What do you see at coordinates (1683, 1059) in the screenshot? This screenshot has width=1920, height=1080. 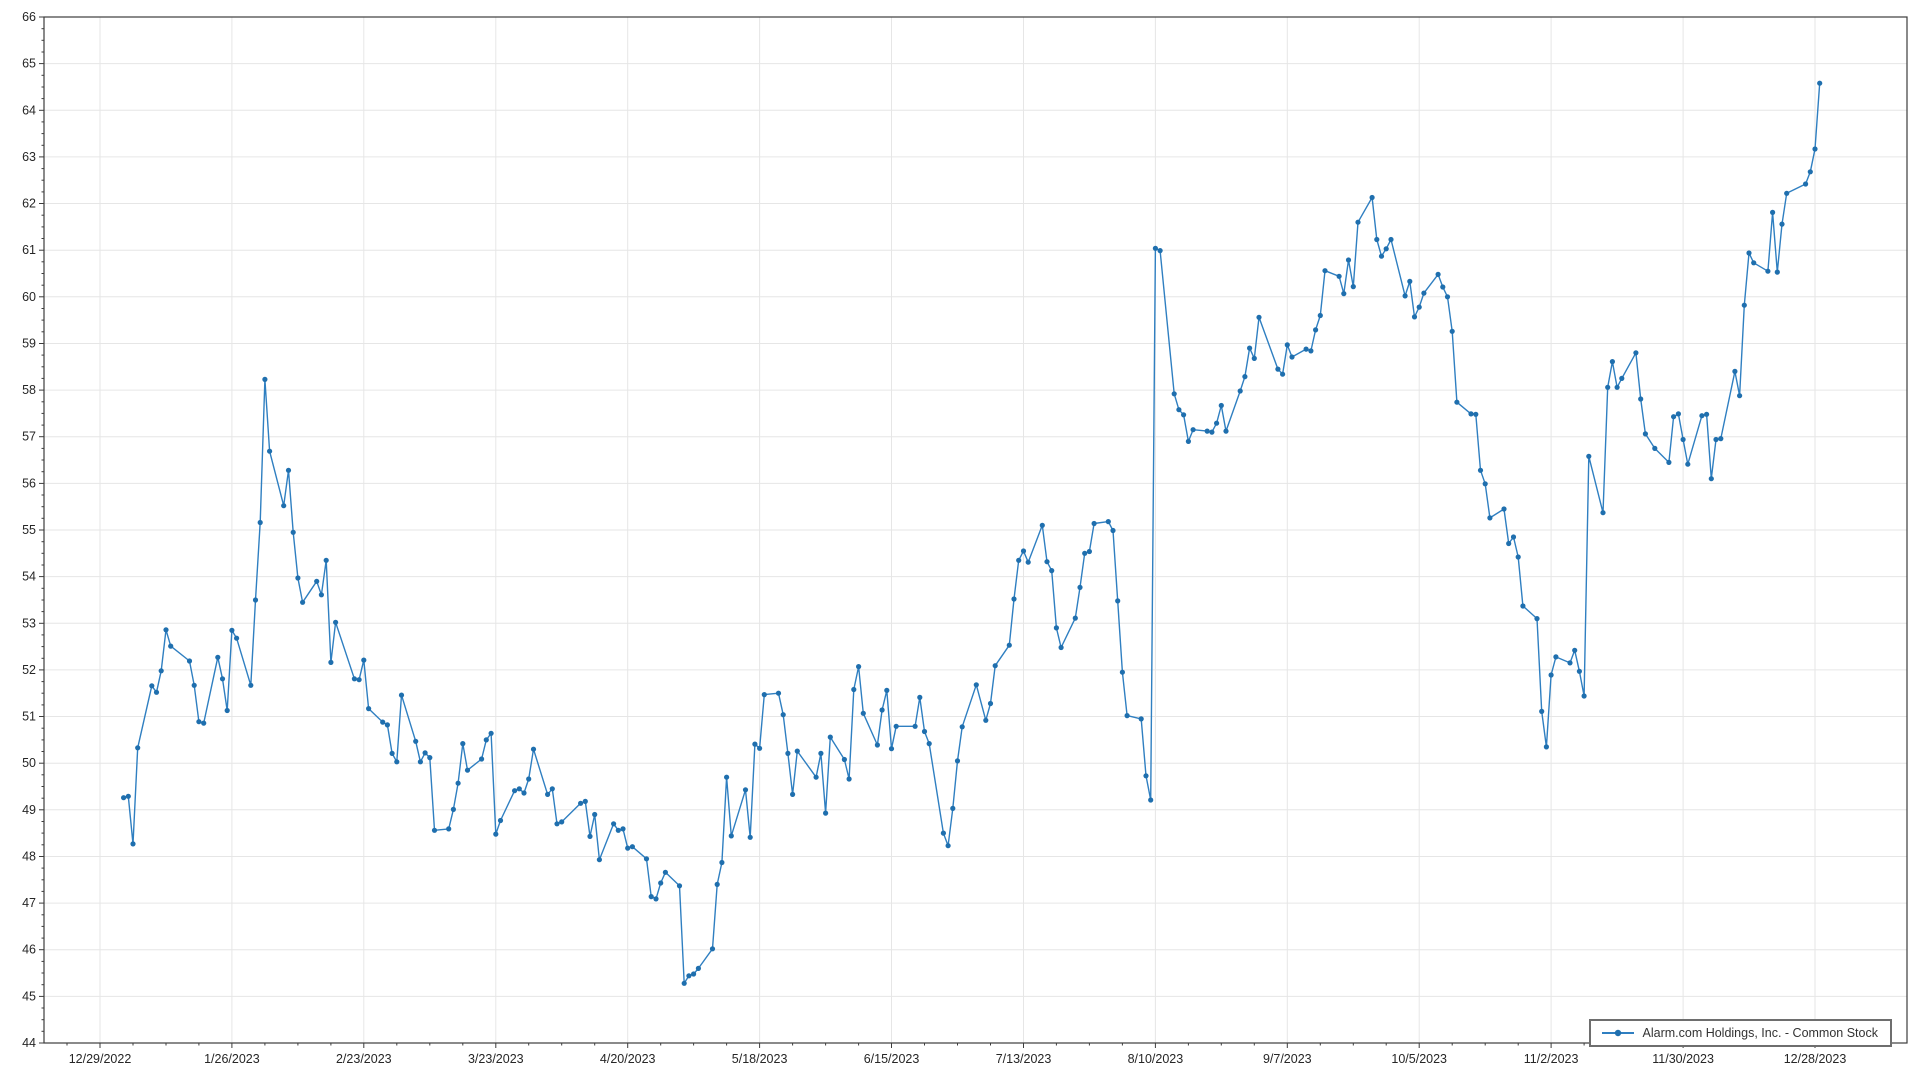 I see `svg-text: 11/30/2023` at bounding box center [1683, 1059].